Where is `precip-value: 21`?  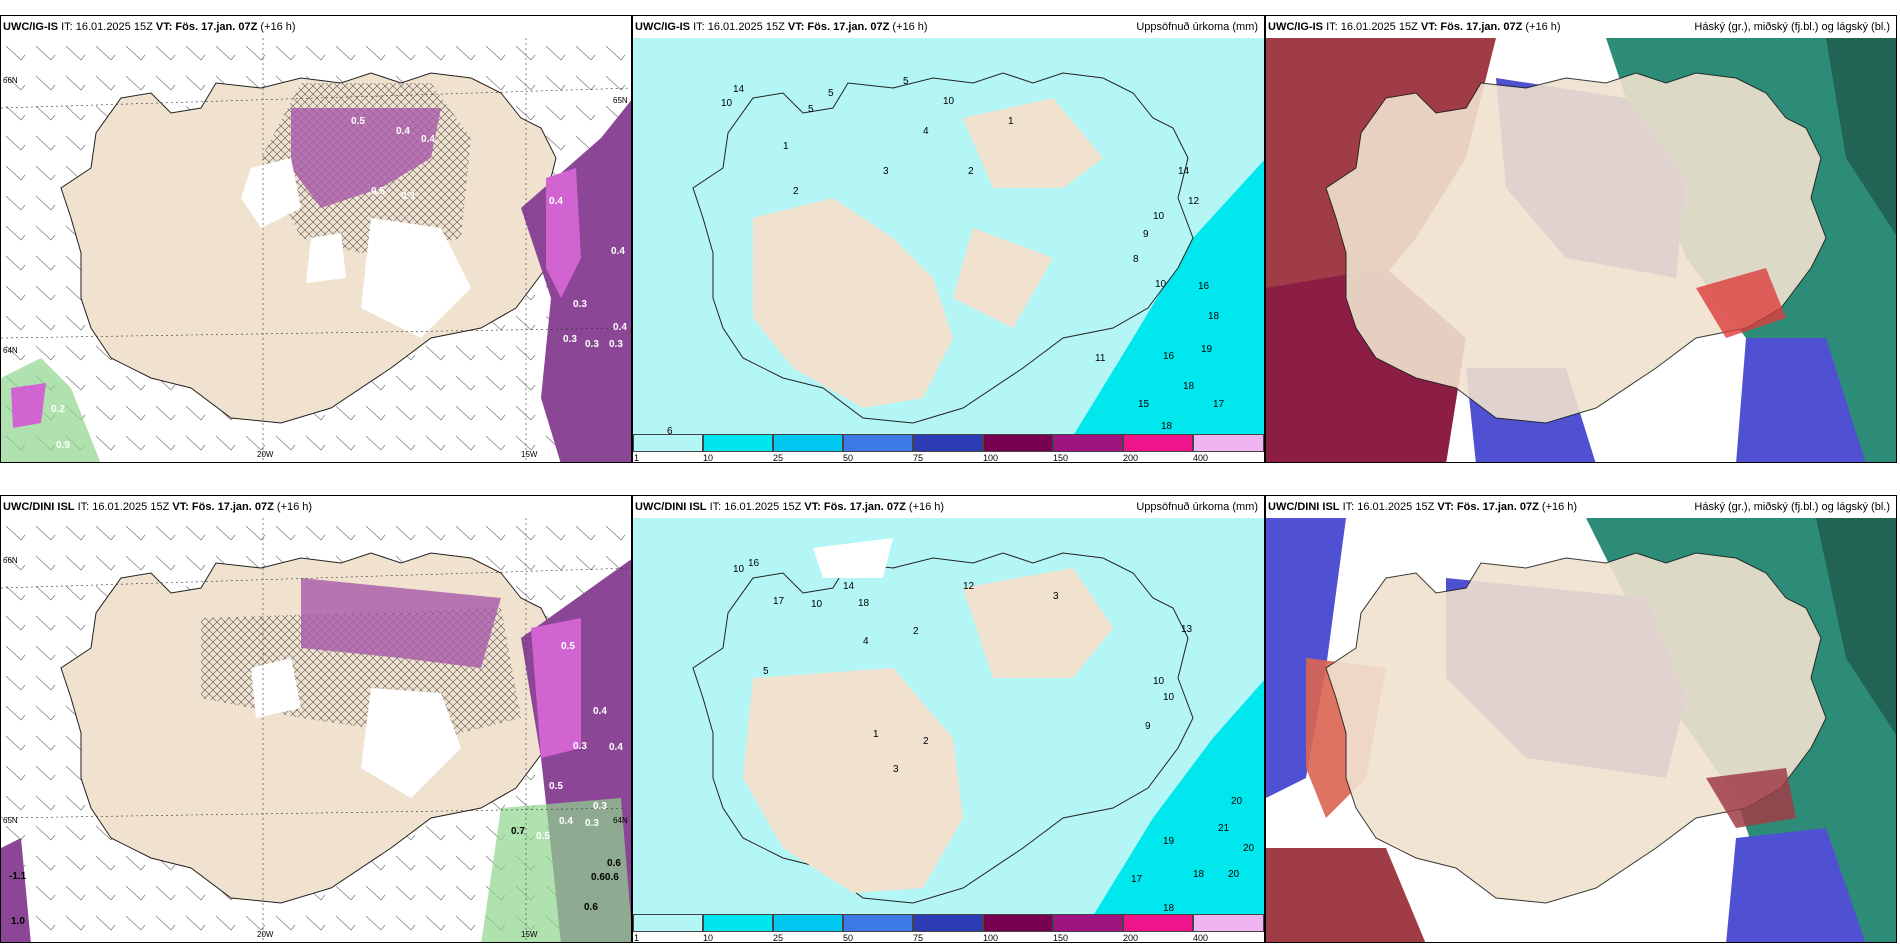
precip-value: 21 is located at coordinates (1224, 828).